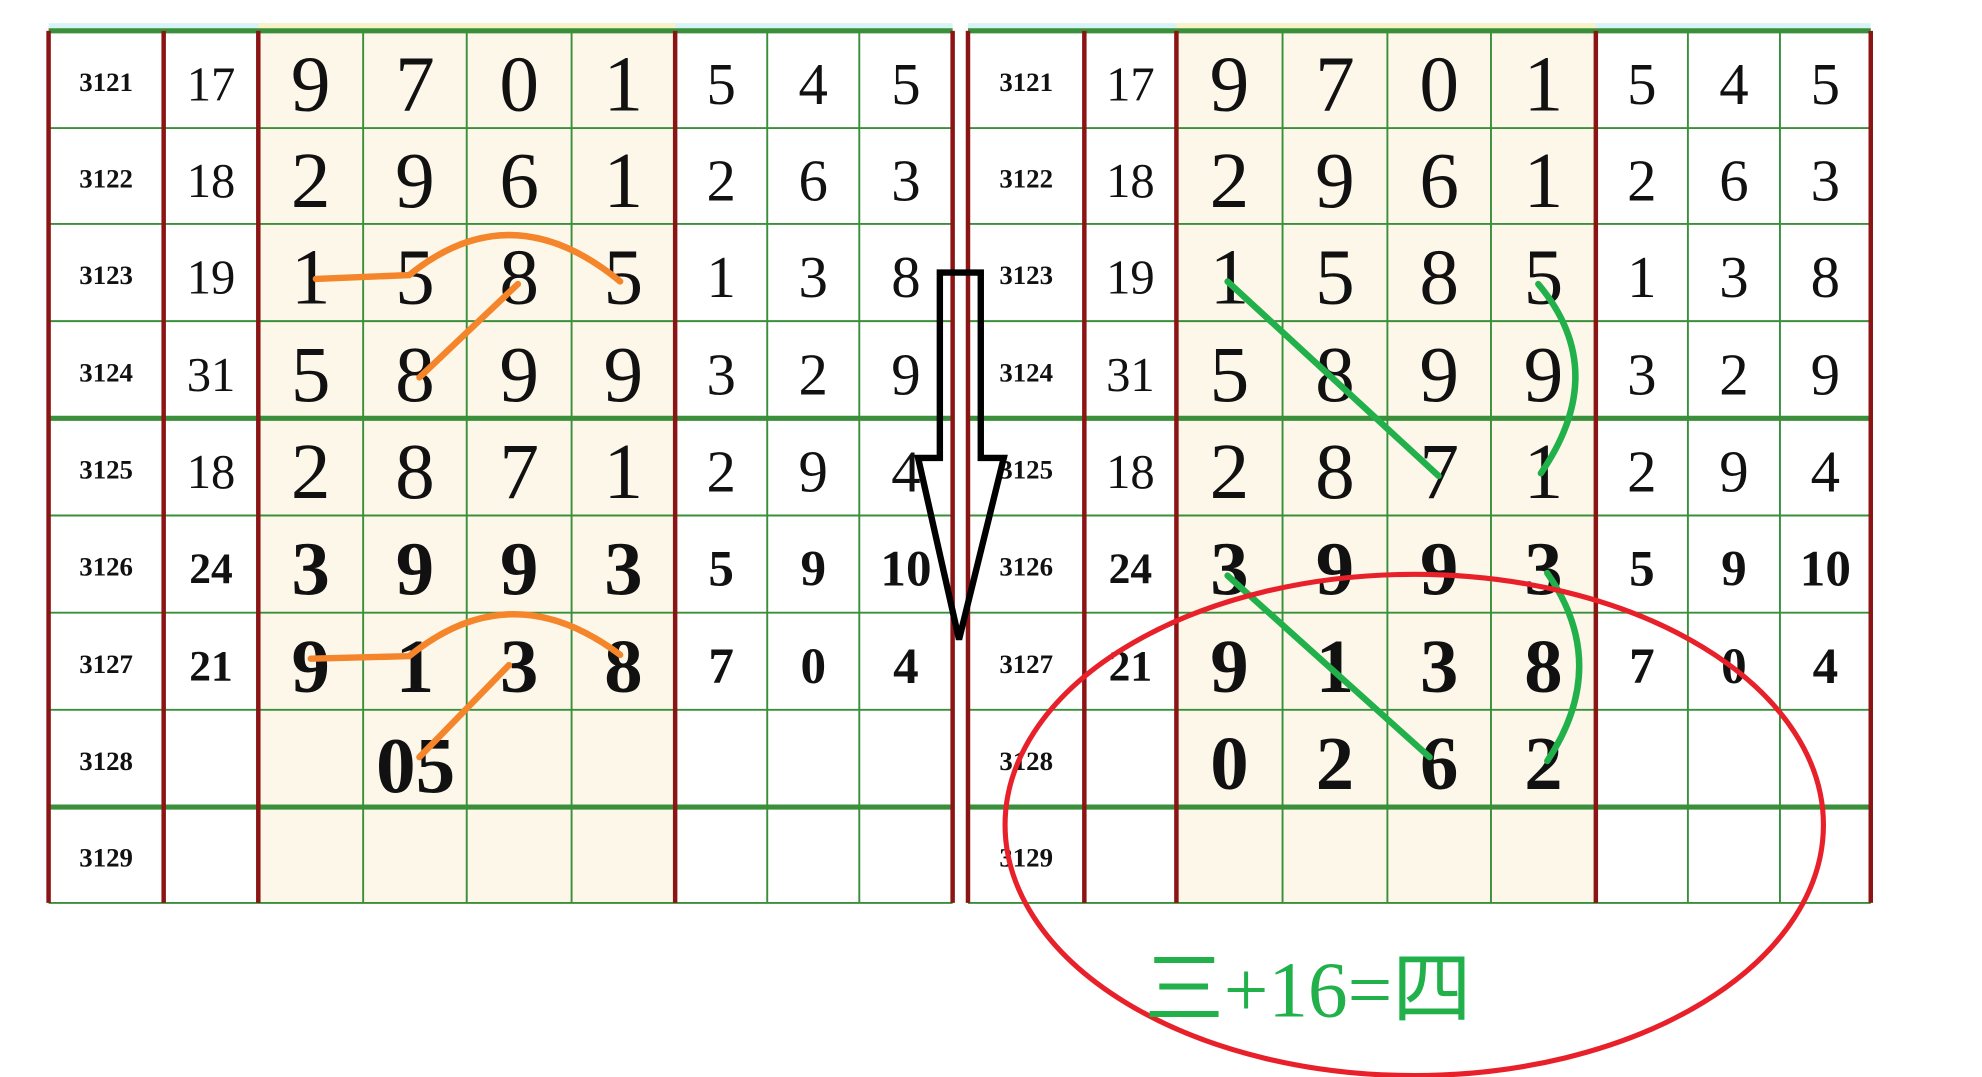 This screenshot has width=1982, height=1077. What do you see at coordinates (905, 569) in the screenshot?
I see `extra-cell: 10` at bounding box center [905, 569].